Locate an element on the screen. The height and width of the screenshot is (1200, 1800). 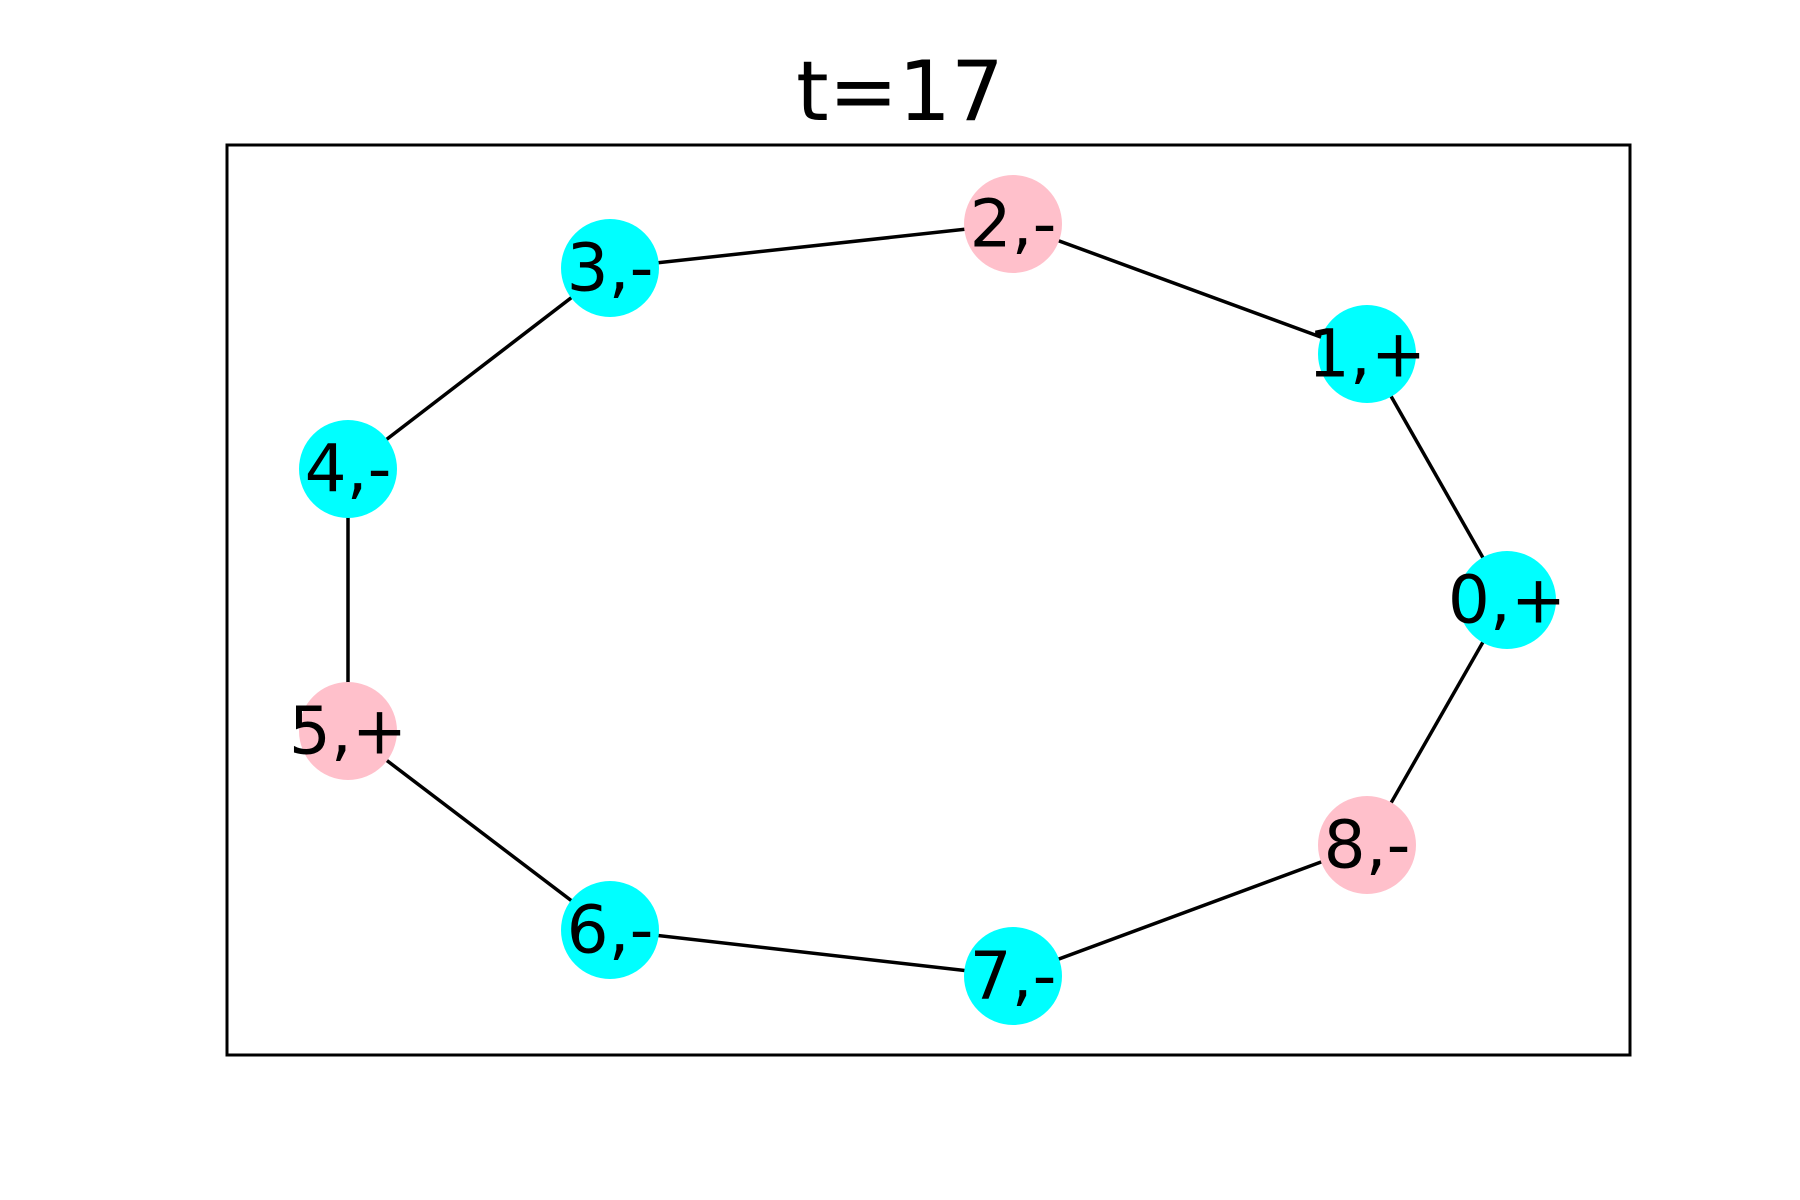
node-6: 6,- is located at coordinates (610, 930).